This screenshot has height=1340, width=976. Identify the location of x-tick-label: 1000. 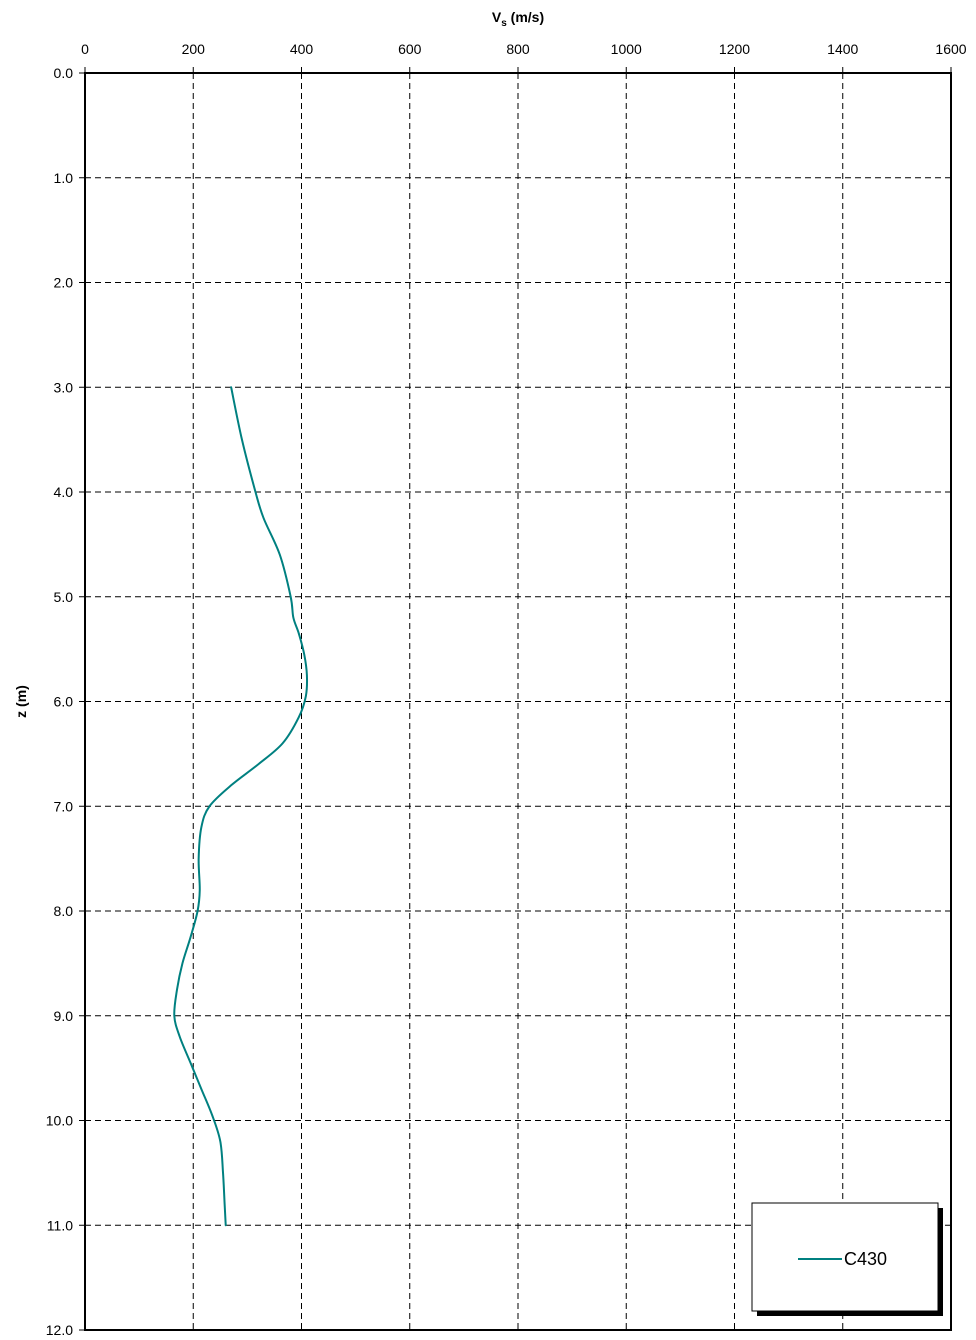
(626, 49).